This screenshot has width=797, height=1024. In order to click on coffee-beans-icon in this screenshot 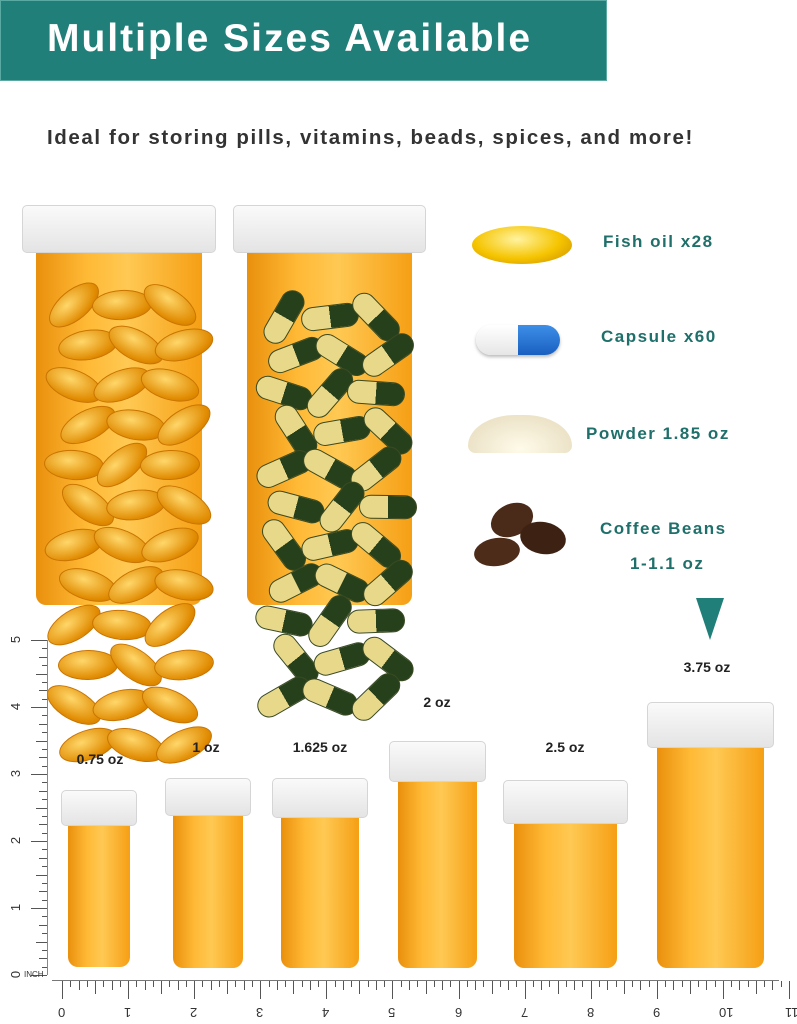, I will do `click(520, 534)`.